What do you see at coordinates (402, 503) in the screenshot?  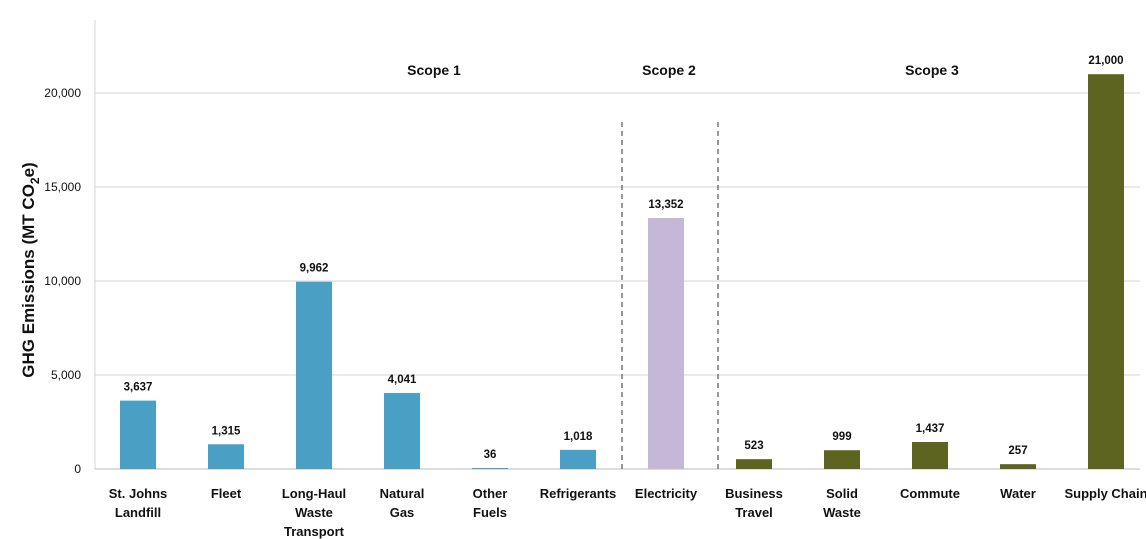 I see `category-label: Natural Gas` at bounding box center [402, 503].